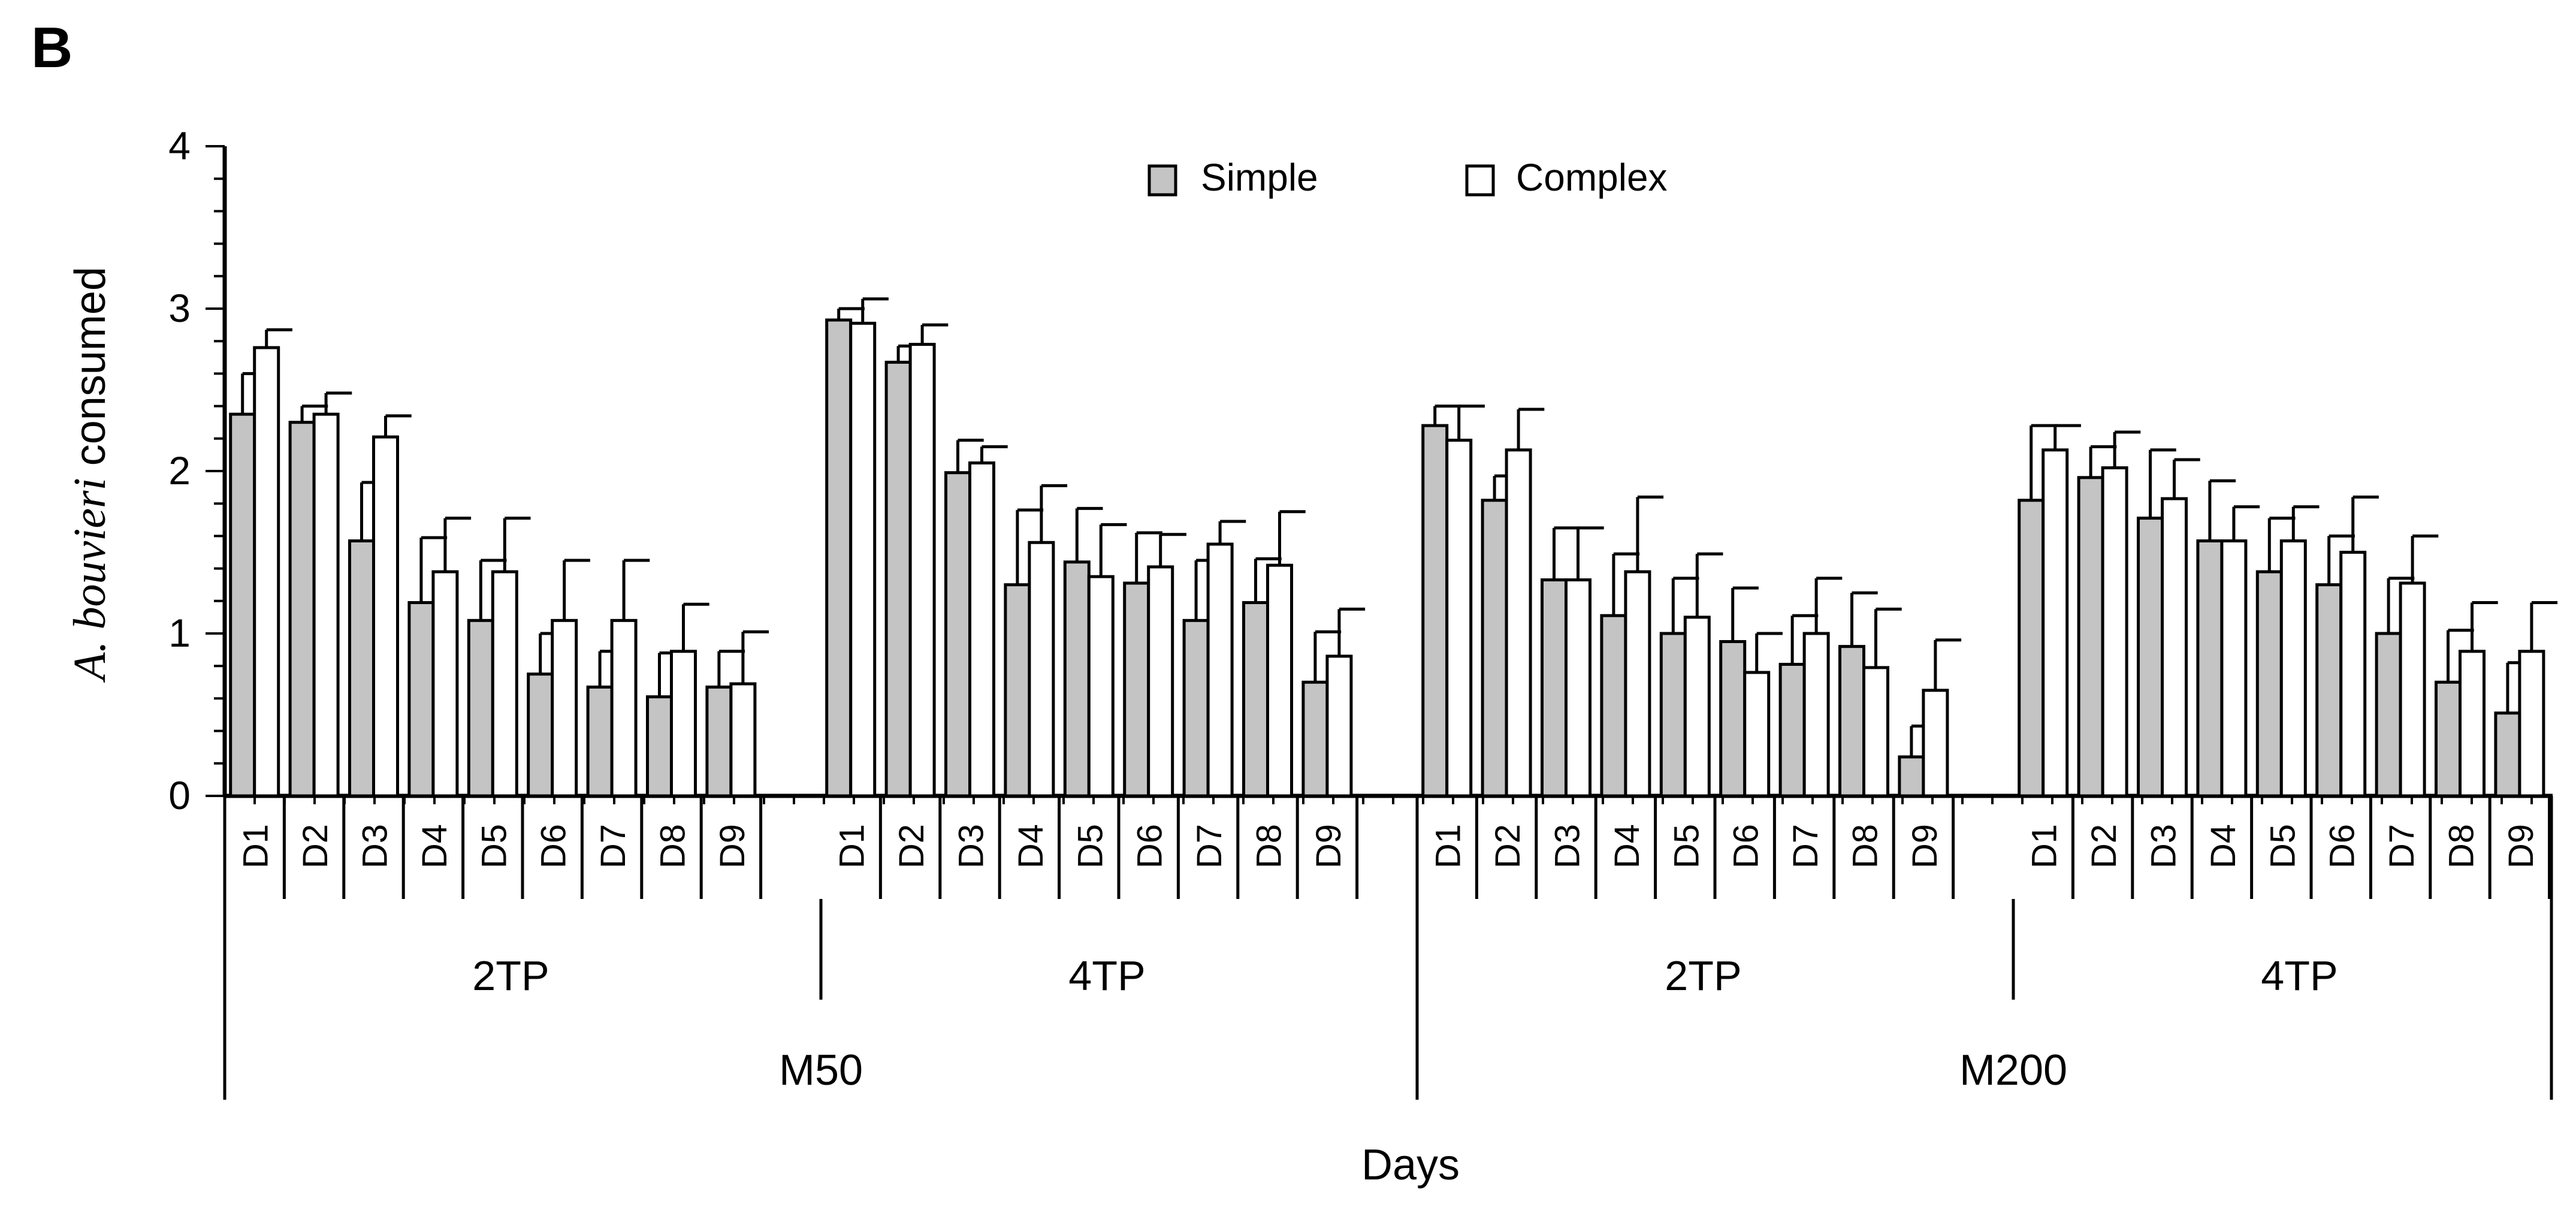 The width and height of the screenshot is (2576, 1210). Describe the element at coordinates (180, 633) in the screenshot. I see `y-tick-label: 1` at that location.